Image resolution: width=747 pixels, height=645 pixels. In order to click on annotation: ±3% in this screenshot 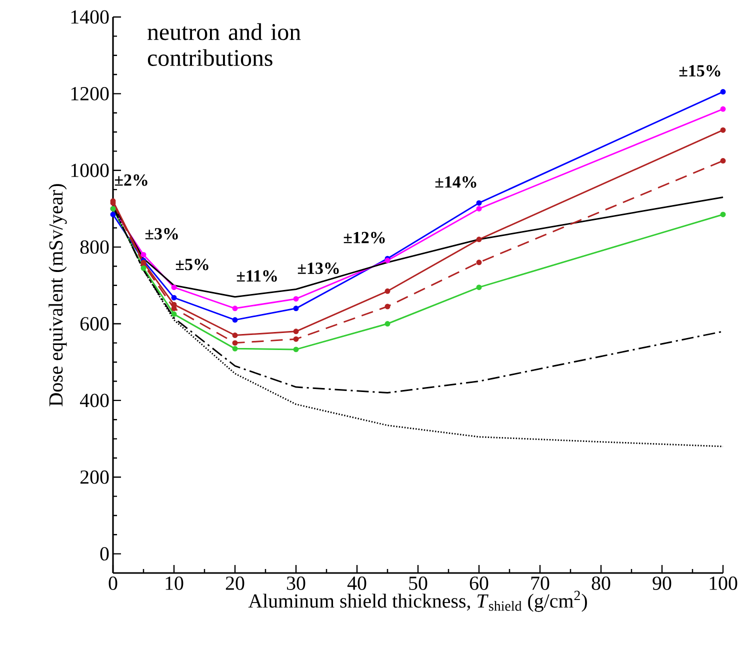, I will do `click(161, 234)`.